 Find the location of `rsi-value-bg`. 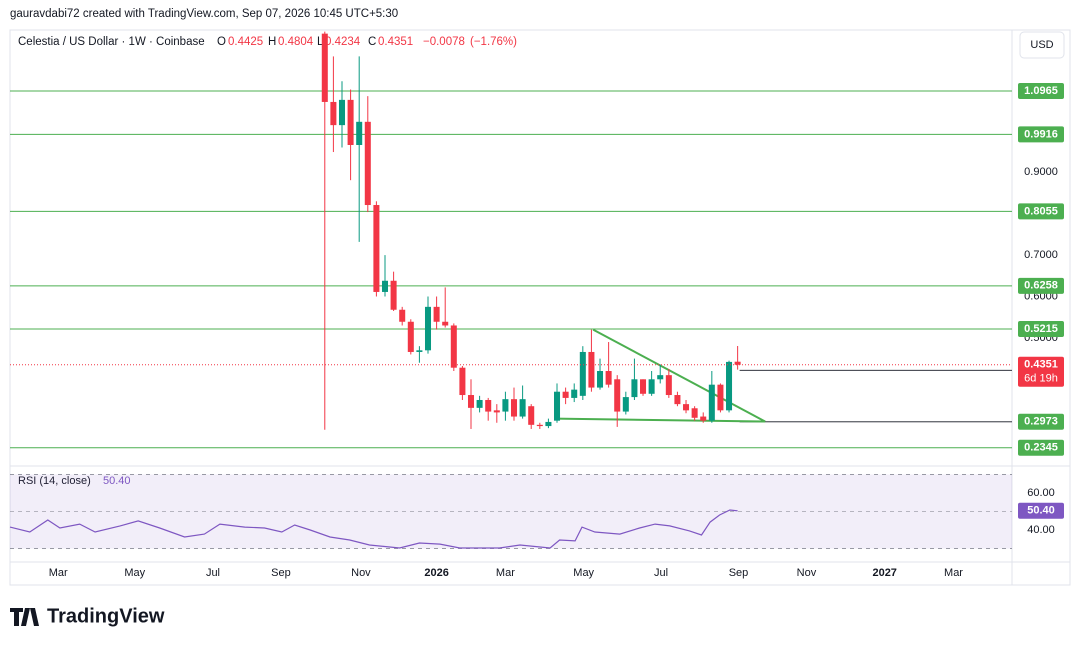

rsi-value-bg is located at coordinates (1041, 510).